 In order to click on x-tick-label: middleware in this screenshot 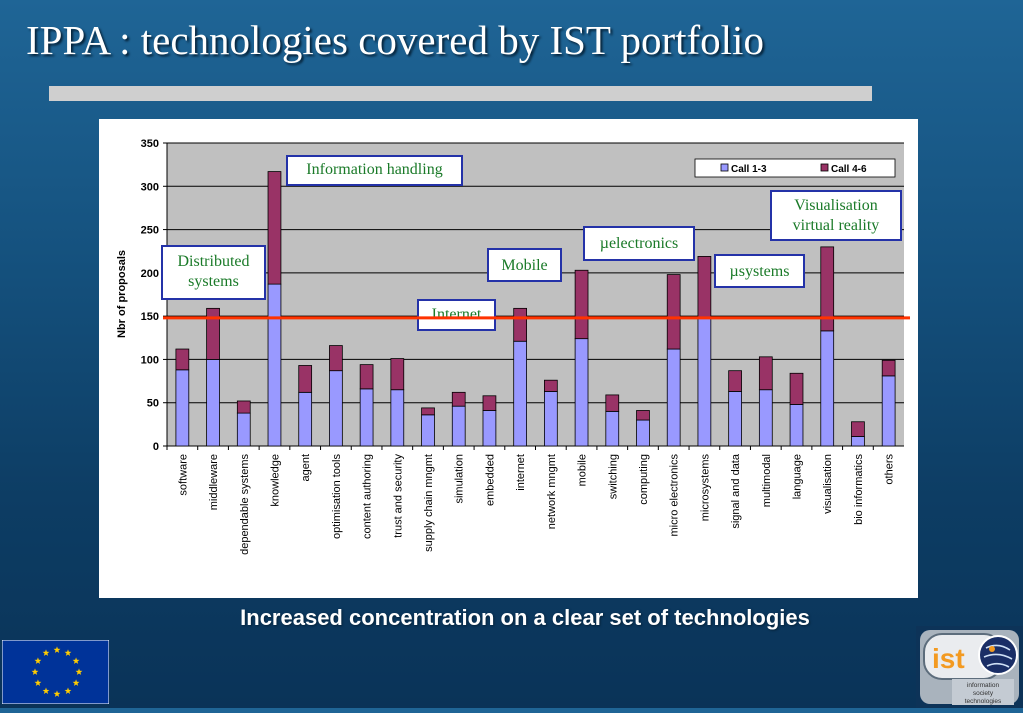, I will do `click(214, 482)`.